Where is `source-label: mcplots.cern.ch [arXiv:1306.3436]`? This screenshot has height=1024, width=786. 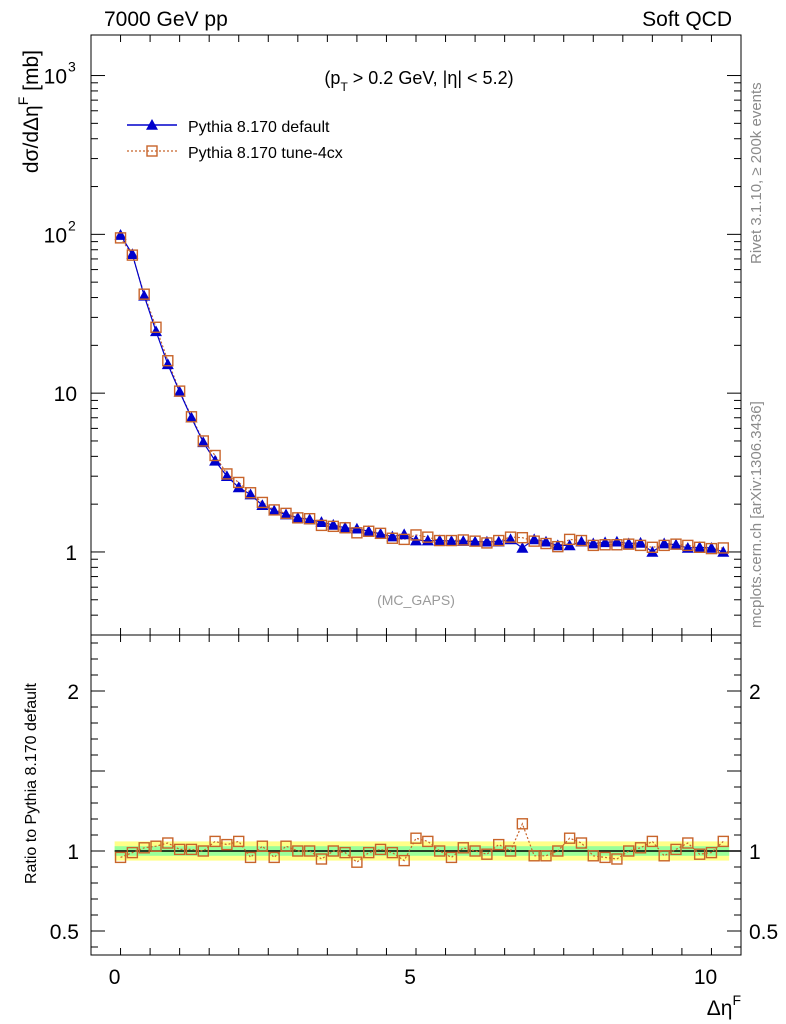 source-label: mcplots.cern.ch [arXiv:1306.3436] is located at coordinates (756, 514).